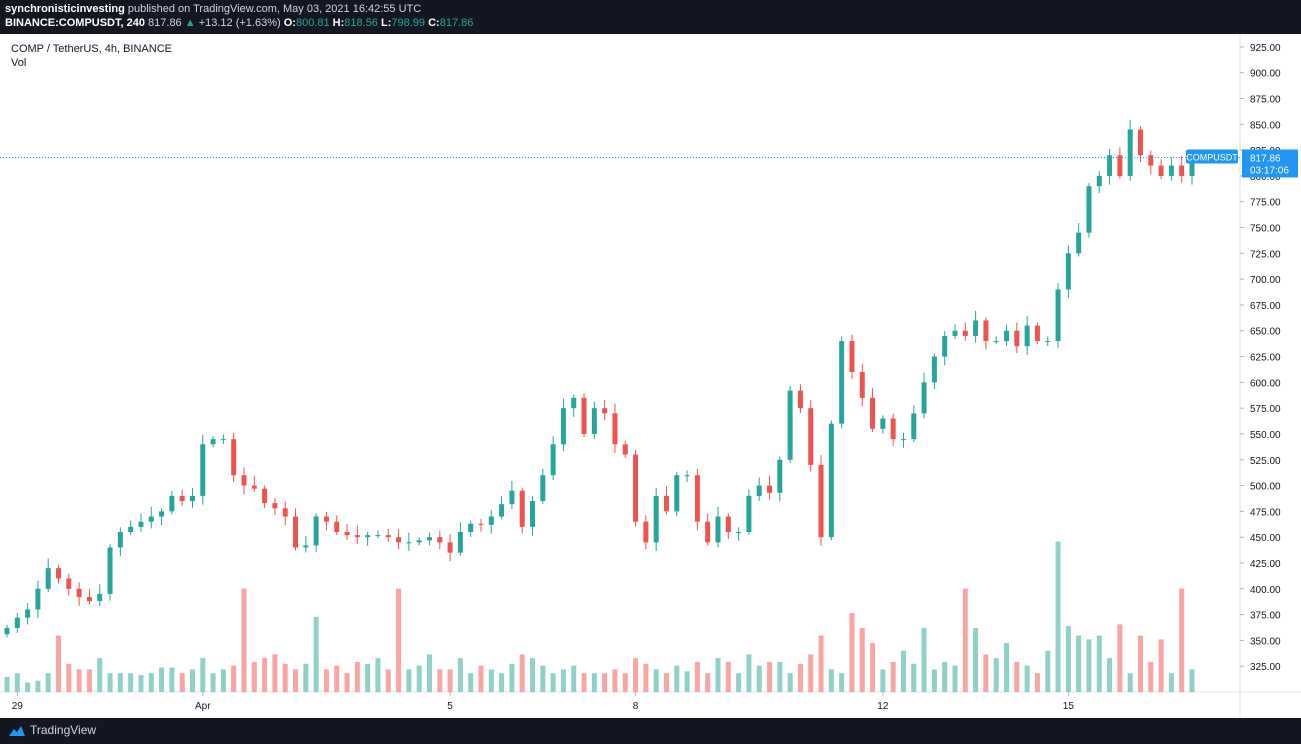 Image resolution: width=1301 pixels, height=744 pixels. What do you see at coordinates (1265, 203) in the screenshot?
I see `price-tick-label: 775.00` at bounding box center [1265, 203].